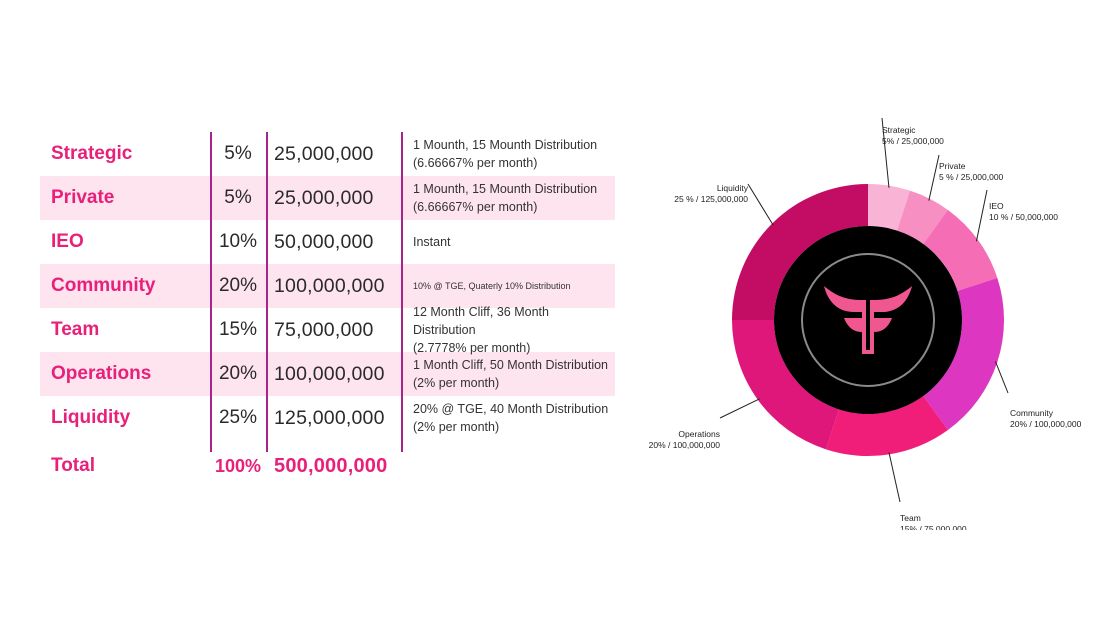 The width and height of the screenshot is (1100, 619). I want to click on slice-label: Liquidity, so click(733, 188).